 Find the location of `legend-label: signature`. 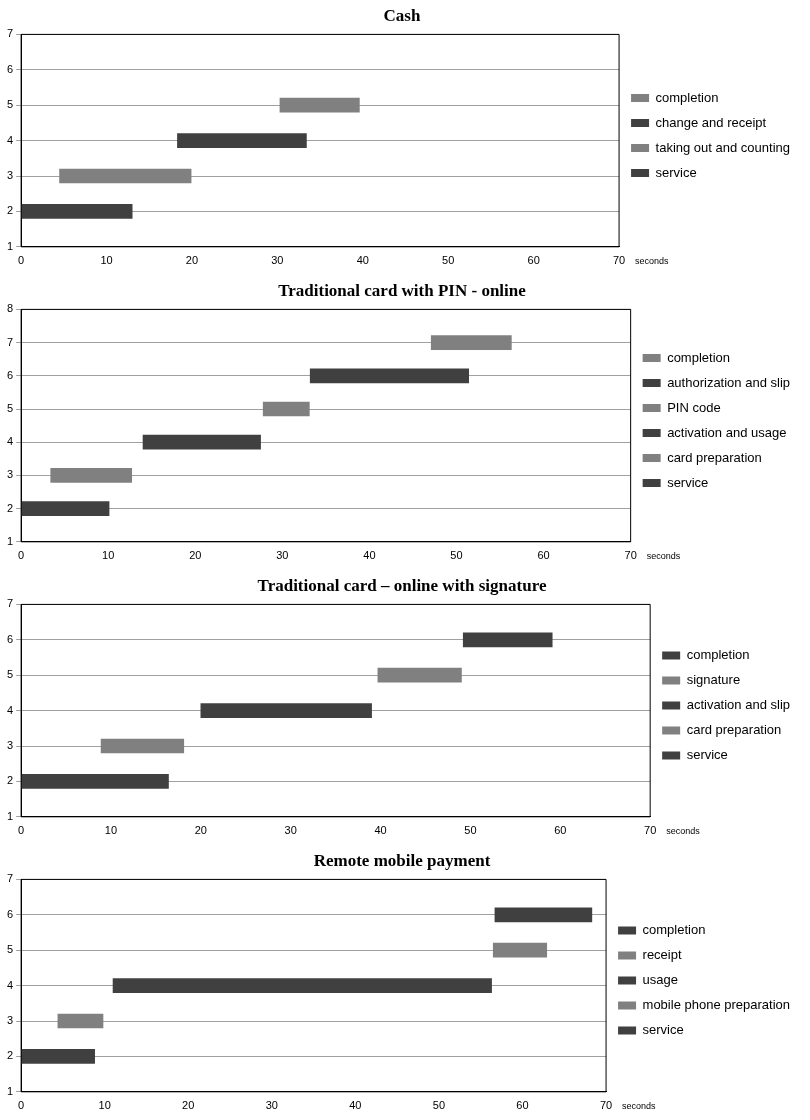

legend-label: signature is located at coordinates (713, 680).